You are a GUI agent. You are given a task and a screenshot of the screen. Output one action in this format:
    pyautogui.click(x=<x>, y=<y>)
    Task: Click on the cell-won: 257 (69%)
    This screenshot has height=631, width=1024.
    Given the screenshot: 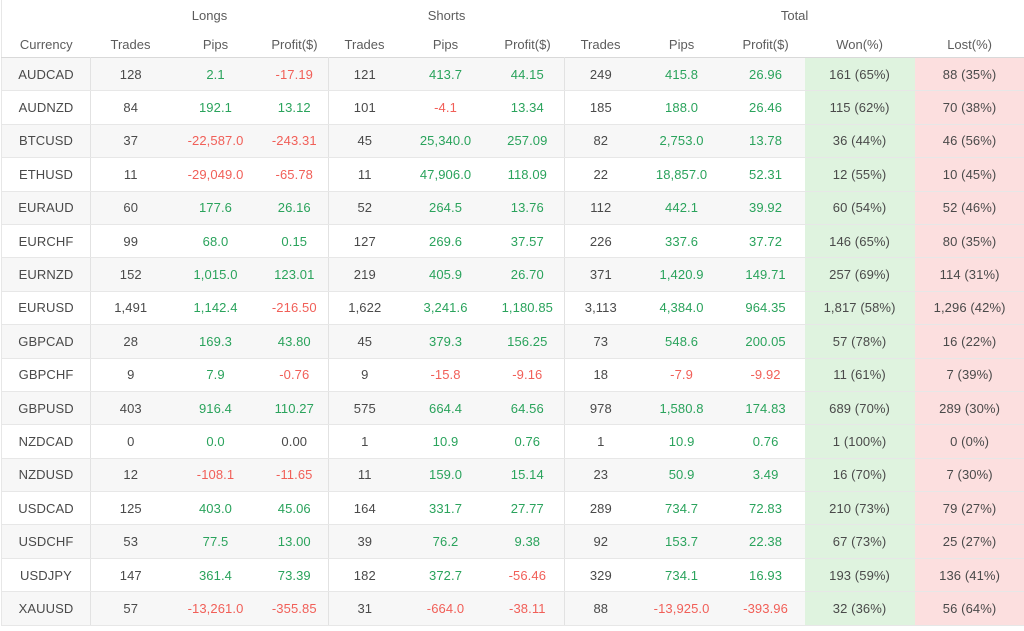 What is the action you would take?
    pyautogui.click(x=859, y=274)
    